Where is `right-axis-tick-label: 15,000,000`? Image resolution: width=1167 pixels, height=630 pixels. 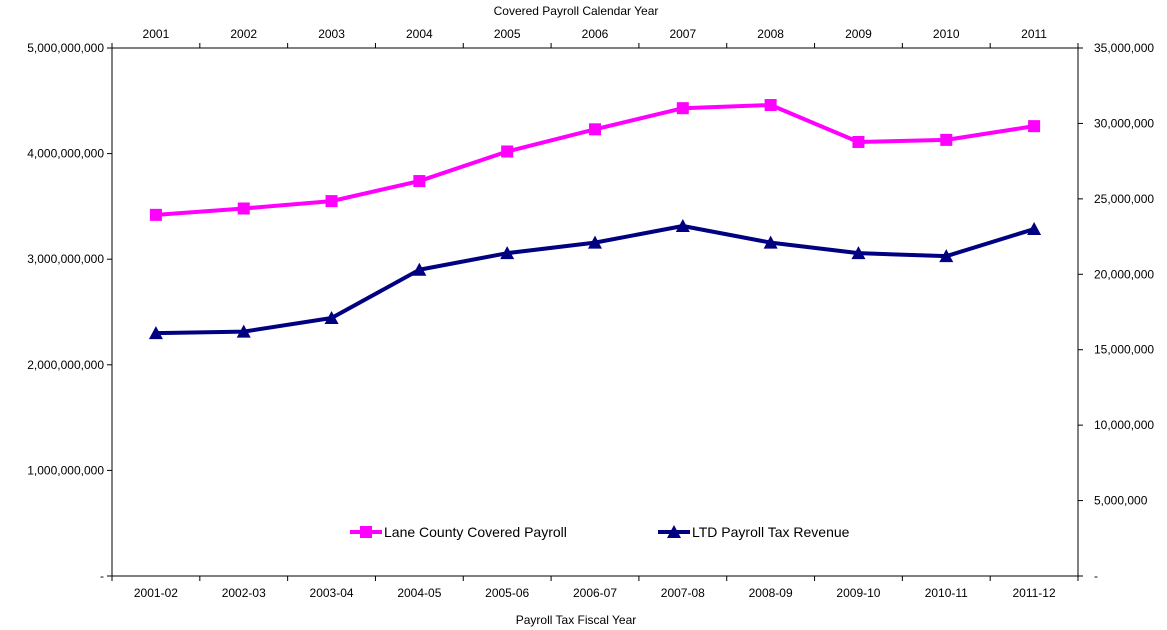
right-axis-tick-label: 15,000,000 is located at coordinates (1124, 350).